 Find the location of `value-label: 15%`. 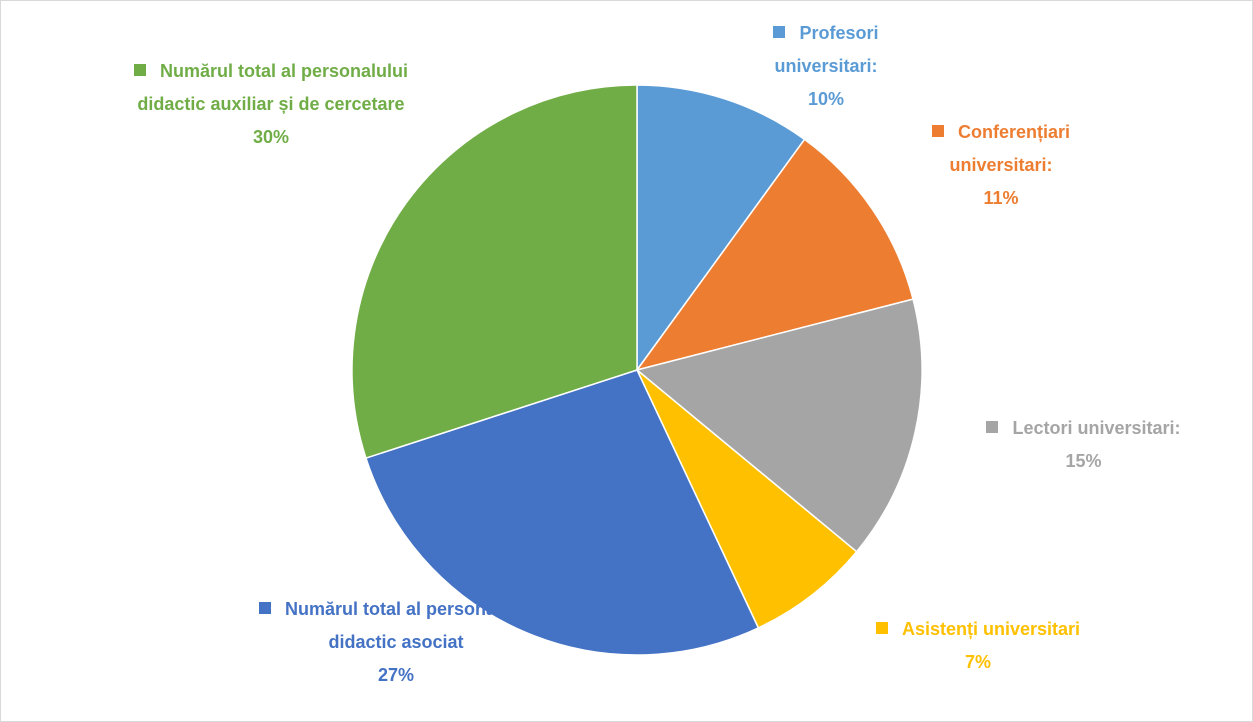

value-label: 15% is located at coordinates (1083, 461).